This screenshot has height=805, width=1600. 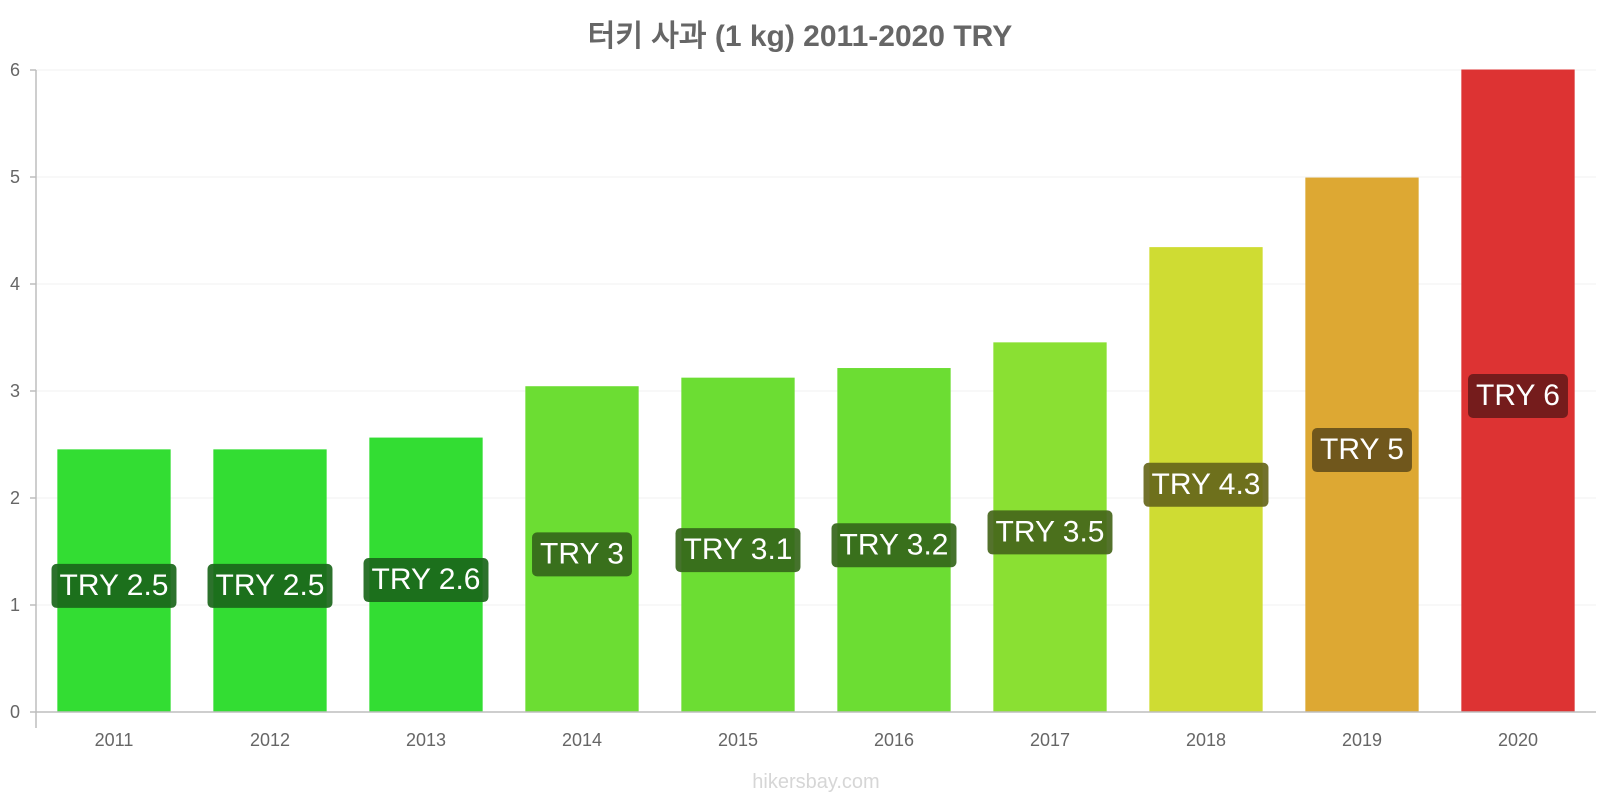 I want to click on data-label-2017: TRY 3.5, so click(x=1050, y=532).